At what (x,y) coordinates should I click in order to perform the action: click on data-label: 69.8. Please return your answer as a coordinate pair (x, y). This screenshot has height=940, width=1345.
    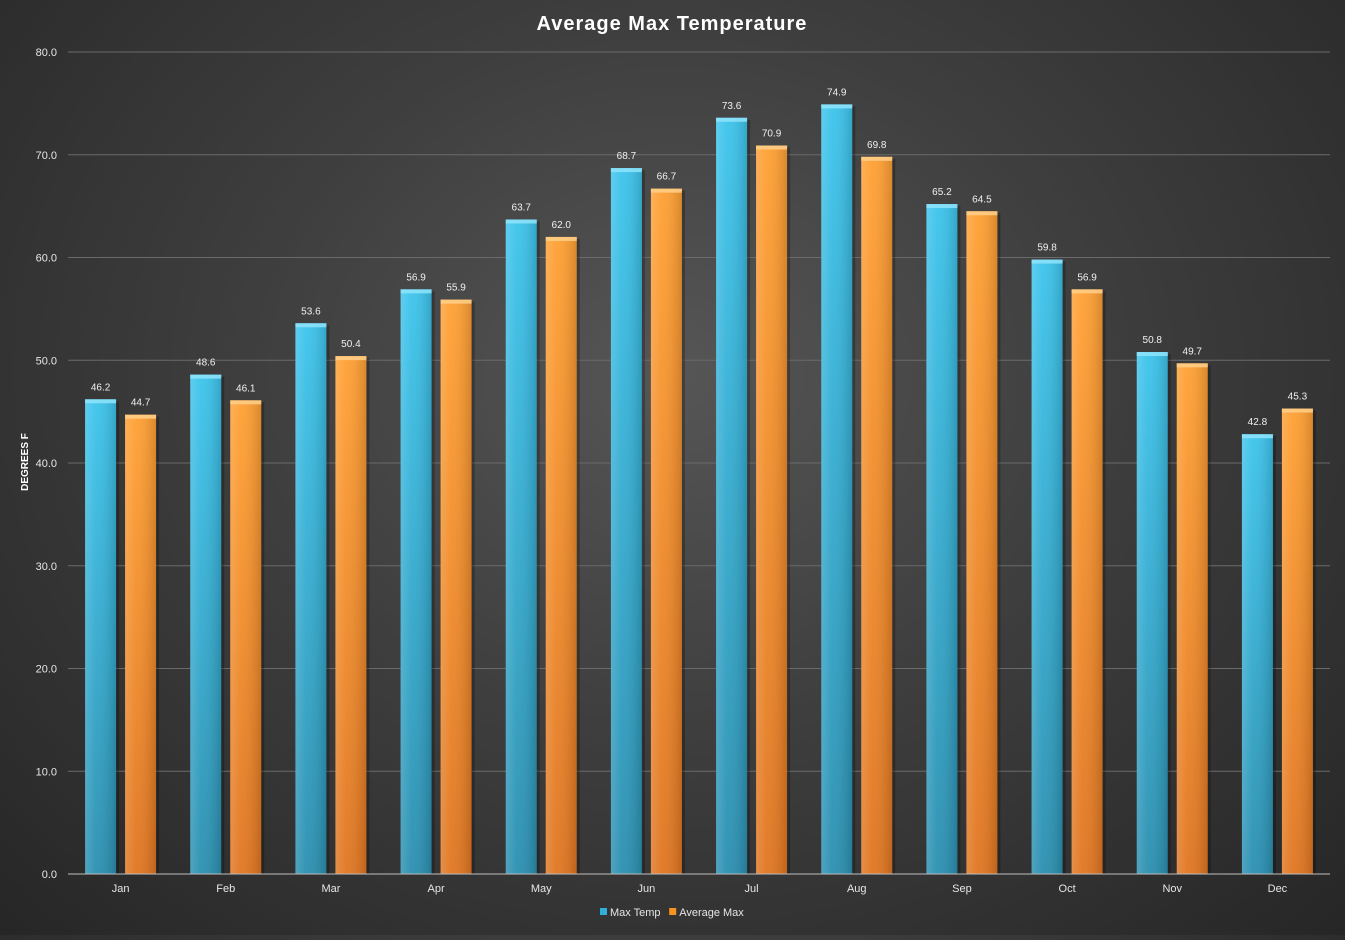
    Looking at the image, I should click on (877, 145).